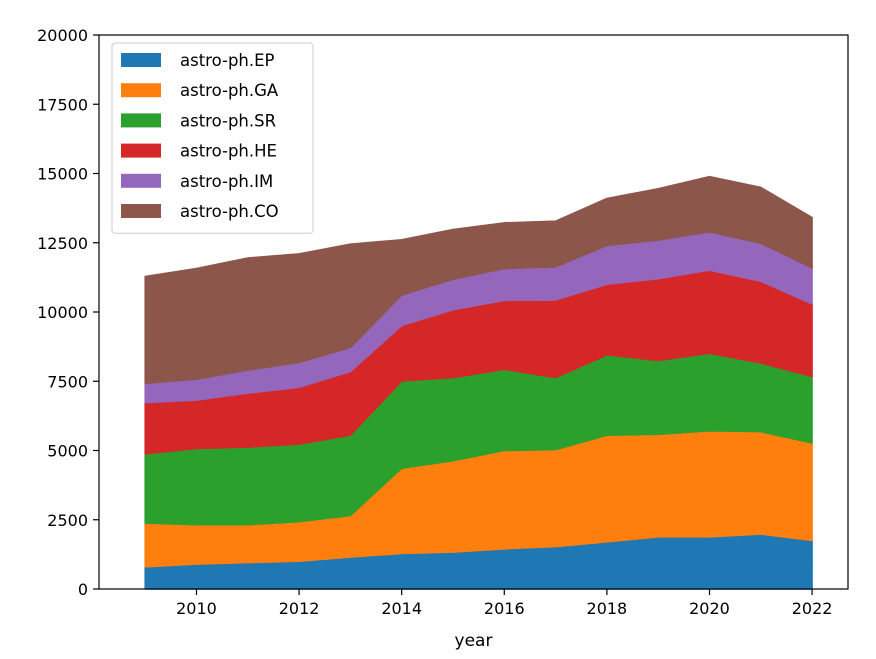  What do you see at coordinates (62, 174) in the screenshot?
I see `y-tick-label: 15000` at bounding box center [62, 174].